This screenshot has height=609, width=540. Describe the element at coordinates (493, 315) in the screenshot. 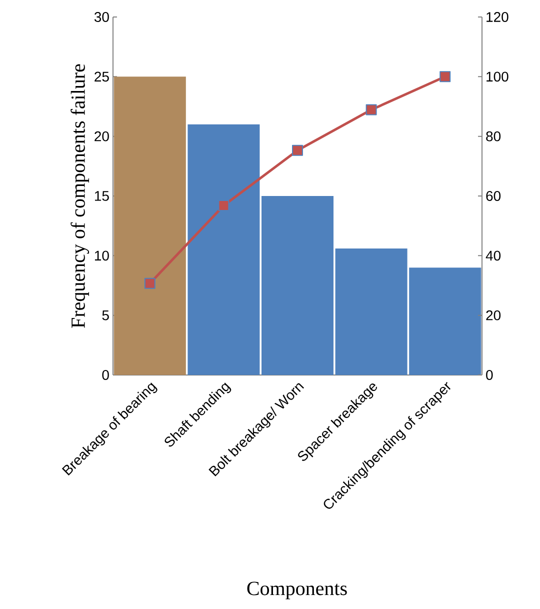

I see `y2-tick-label: 20` at that location.